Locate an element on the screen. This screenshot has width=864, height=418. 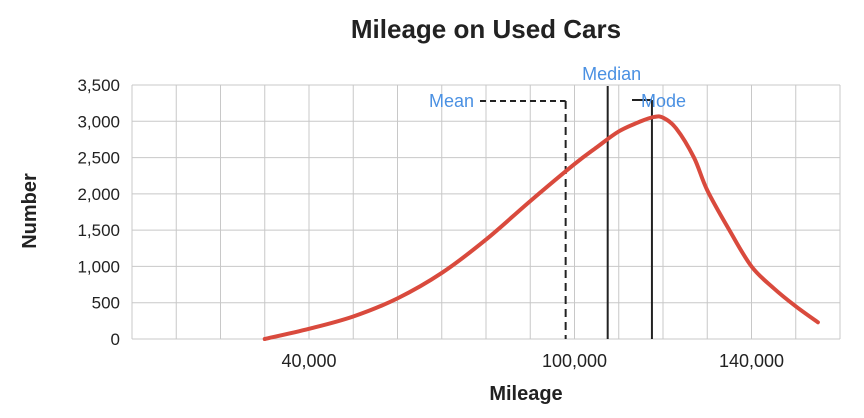
x-axis-title: Mileage is located at coordinates (525, 394).